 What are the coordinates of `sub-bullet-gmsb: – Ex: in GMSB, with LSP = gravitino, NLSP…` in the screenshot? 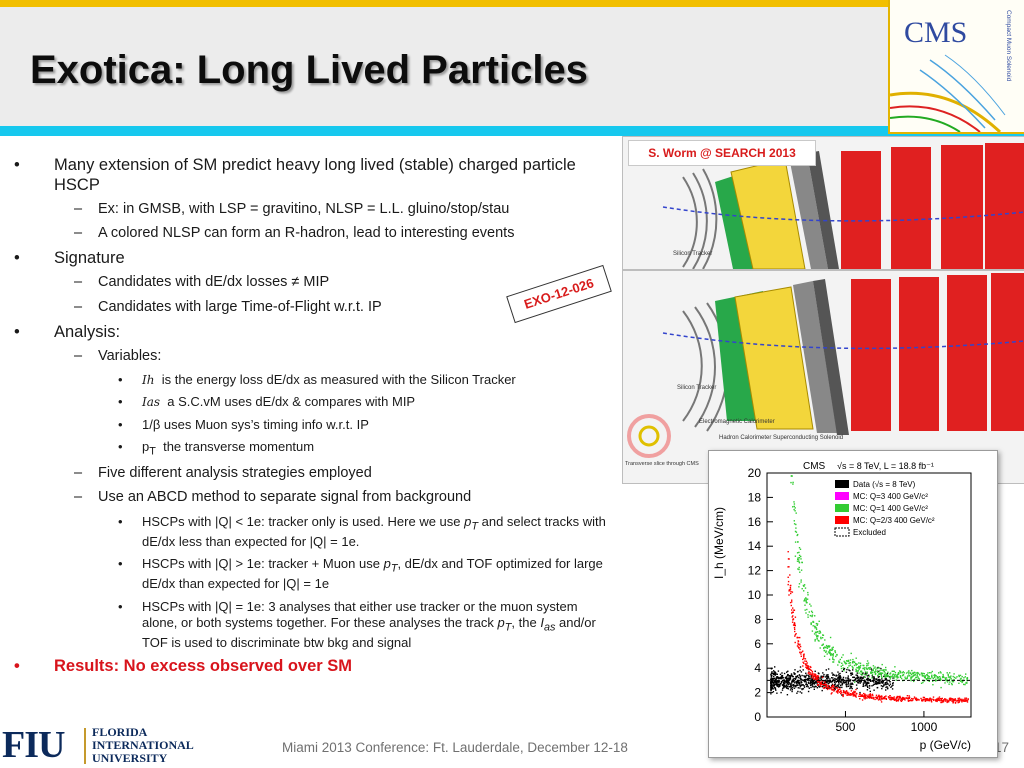 It's located at (292, 208).